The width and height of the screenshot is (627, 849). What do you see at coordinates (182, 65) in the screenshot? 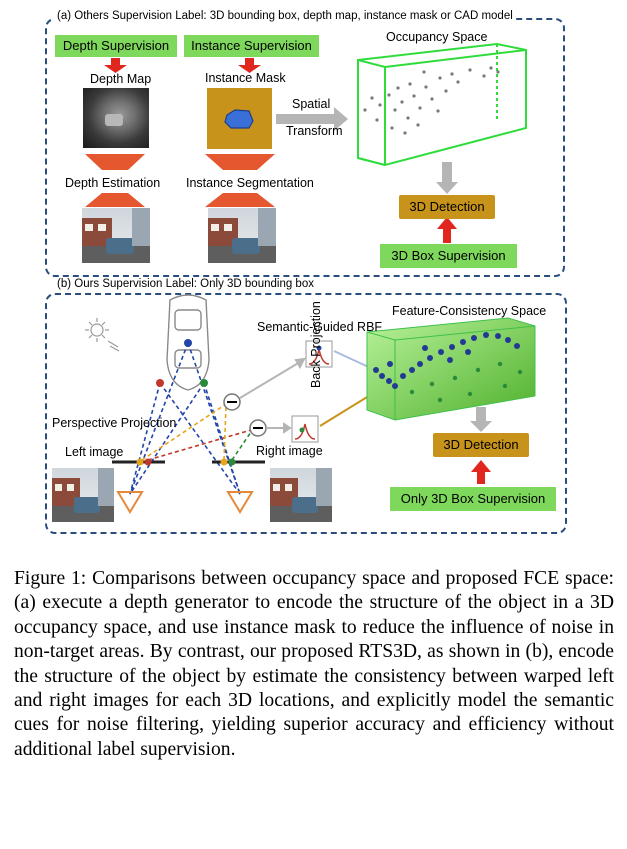
I see `red-arrow-icon` at bounding box center [182, 65].